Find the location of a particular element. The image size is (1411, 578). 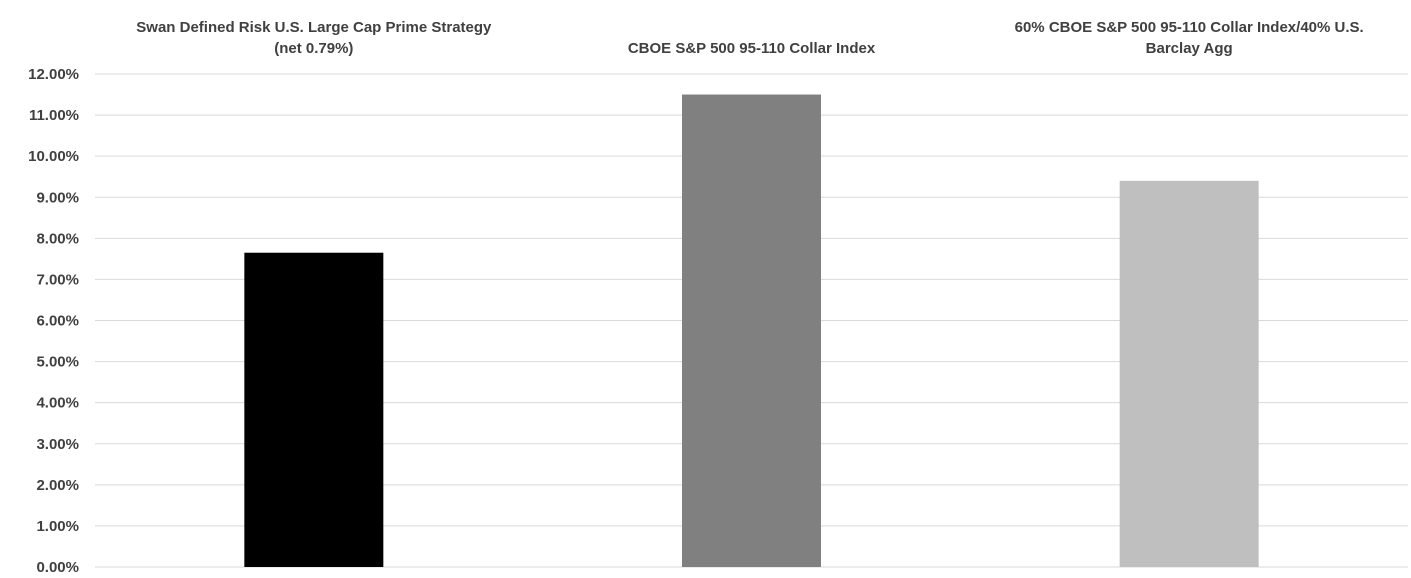

y-tick-label: 1.00% is located at coordinates (57, 526).